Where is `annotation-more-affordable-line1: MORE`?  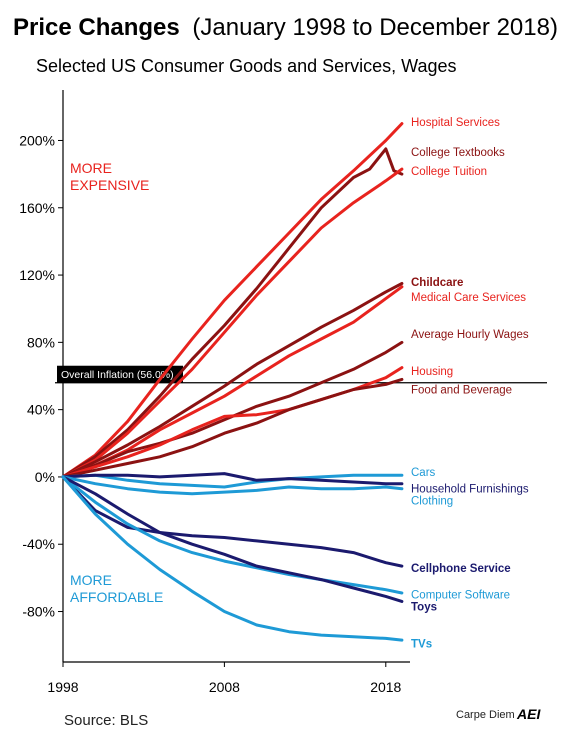 annotation-more-affordable-line1: MORE is located at coordinates (91, 580).